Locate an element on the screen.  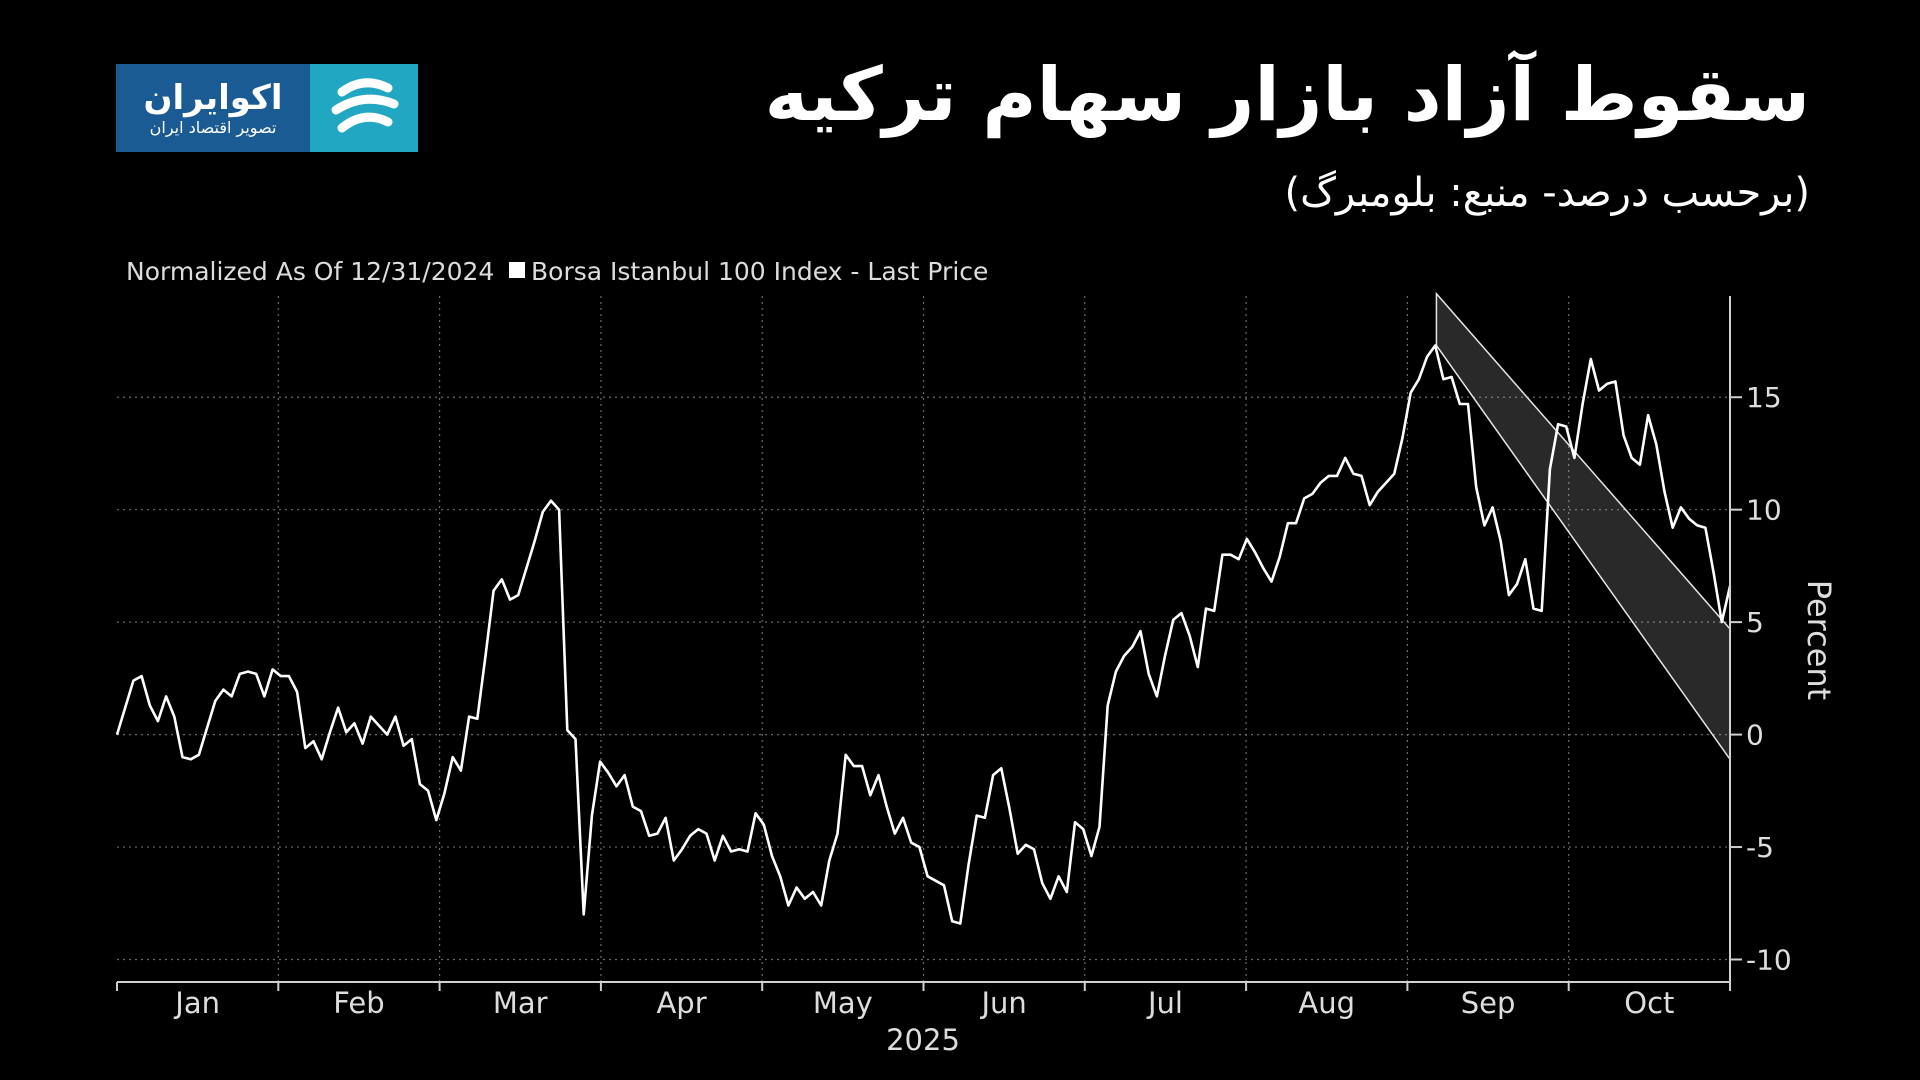
logo-name: اکوایران is located at coordinates (213, 98).